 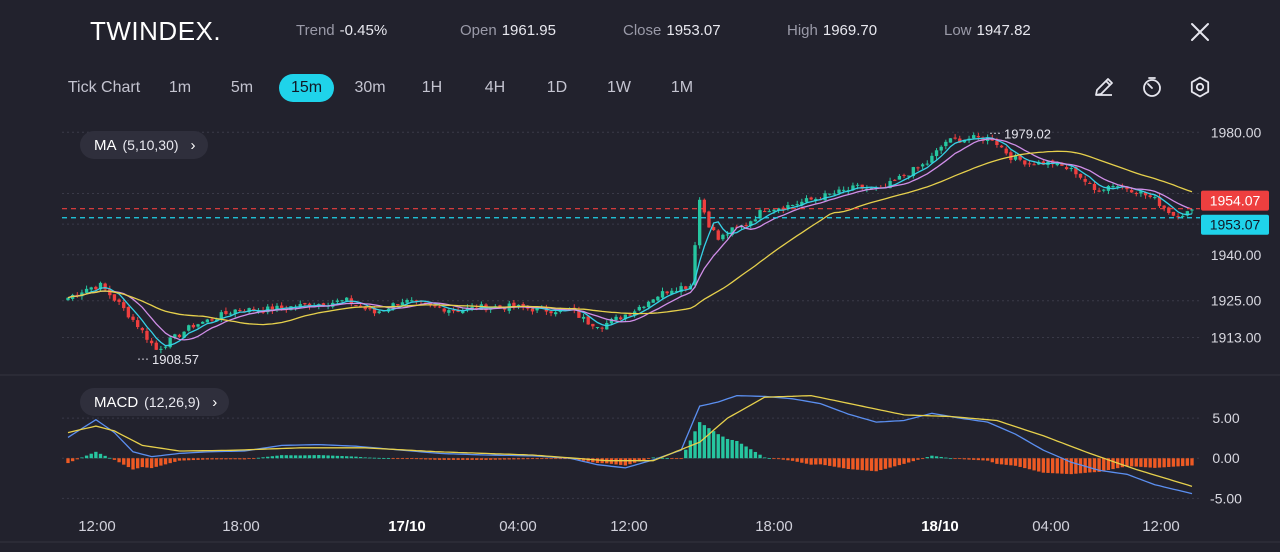 What do you see at coordinates (640, 89) in the screenshot?
I see `timeframe-bar: Tick Chart 1m 5m 15m 30m 1H 4H 1D 1W 1M` at bounding box center [640, 89].